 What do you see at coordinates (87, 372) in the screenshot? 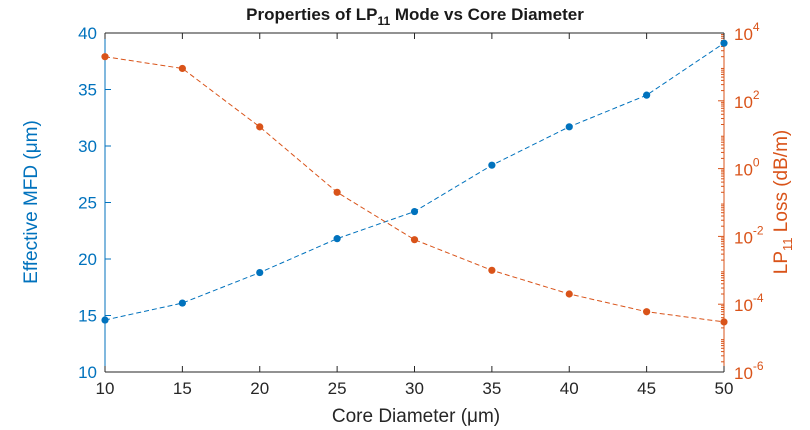
I see `left-tick-label: 10` at bounding box center [87, 372].